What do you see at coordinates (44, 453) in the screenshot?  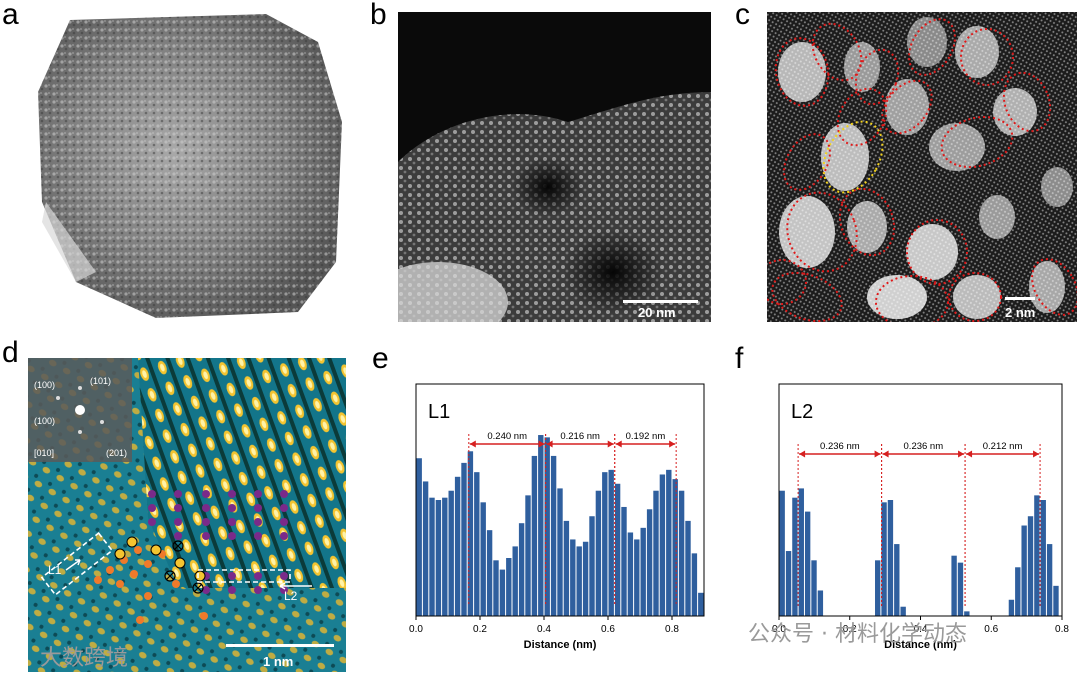 I see `fft-label-4: [010]` at bounding box center [44, 453].